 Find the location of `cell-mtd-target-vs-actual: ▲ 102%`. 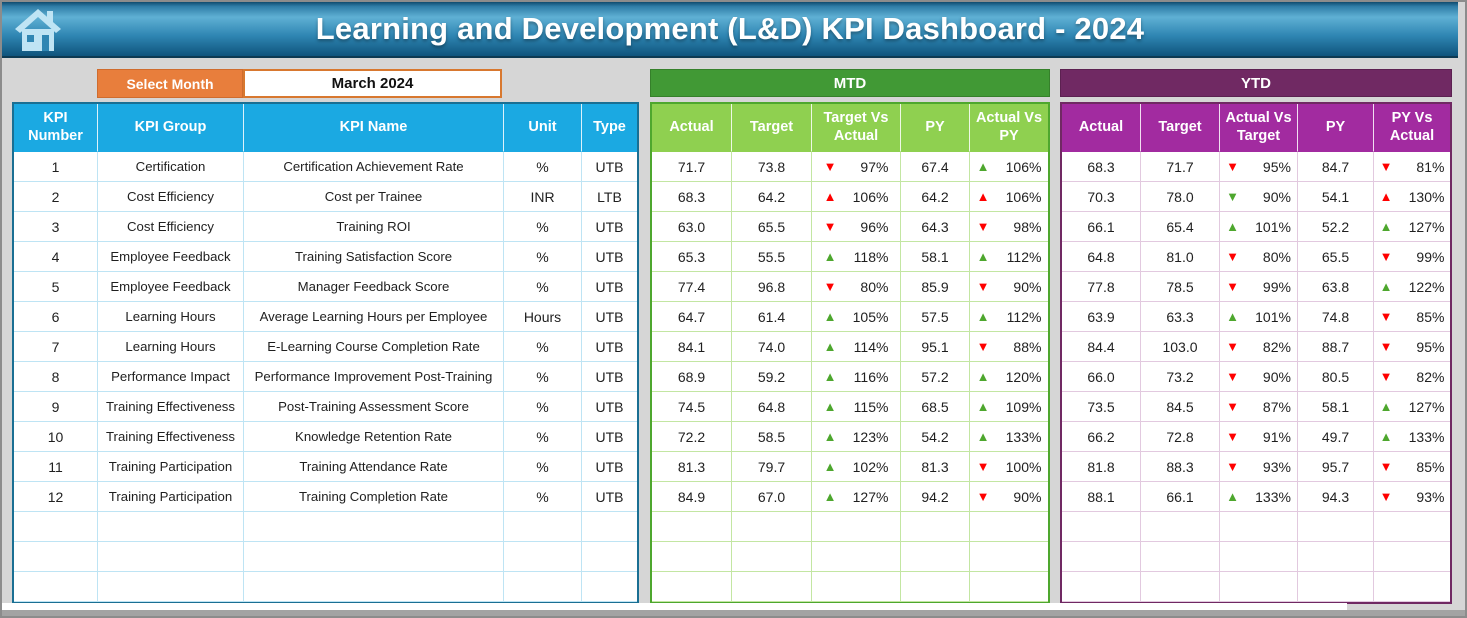

cell-mtd-target-vs-actual: ▲ 102% is located at coordinates (856, 467).